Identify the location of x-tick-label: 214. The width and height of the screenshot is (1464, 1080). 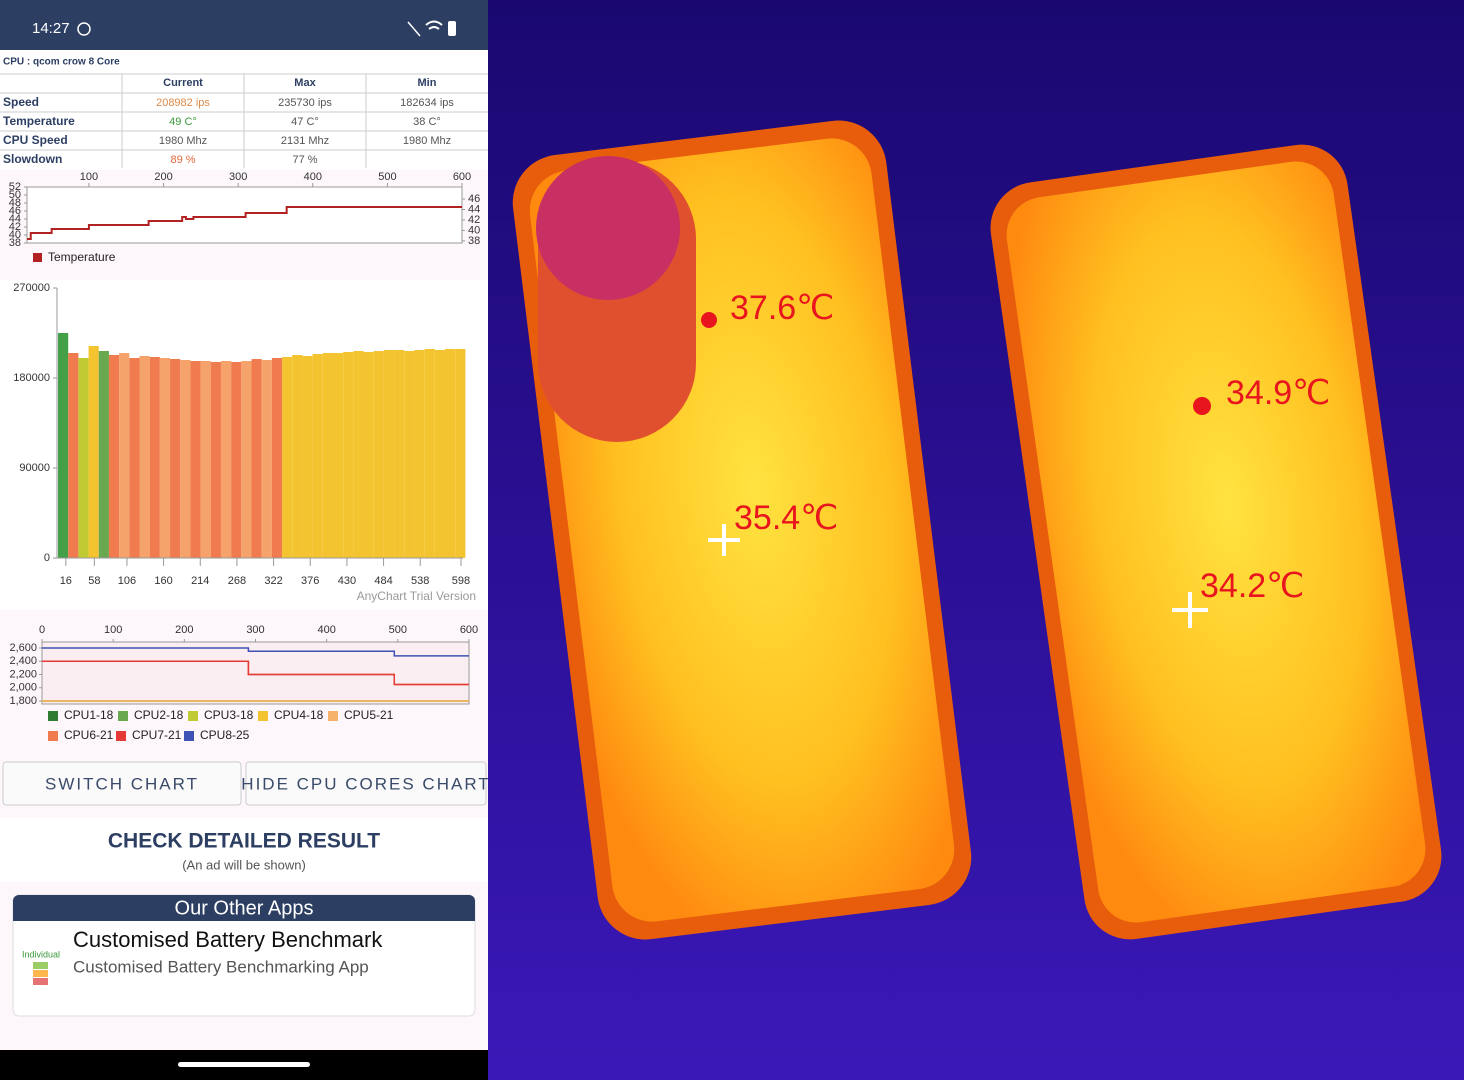
(200, 581).